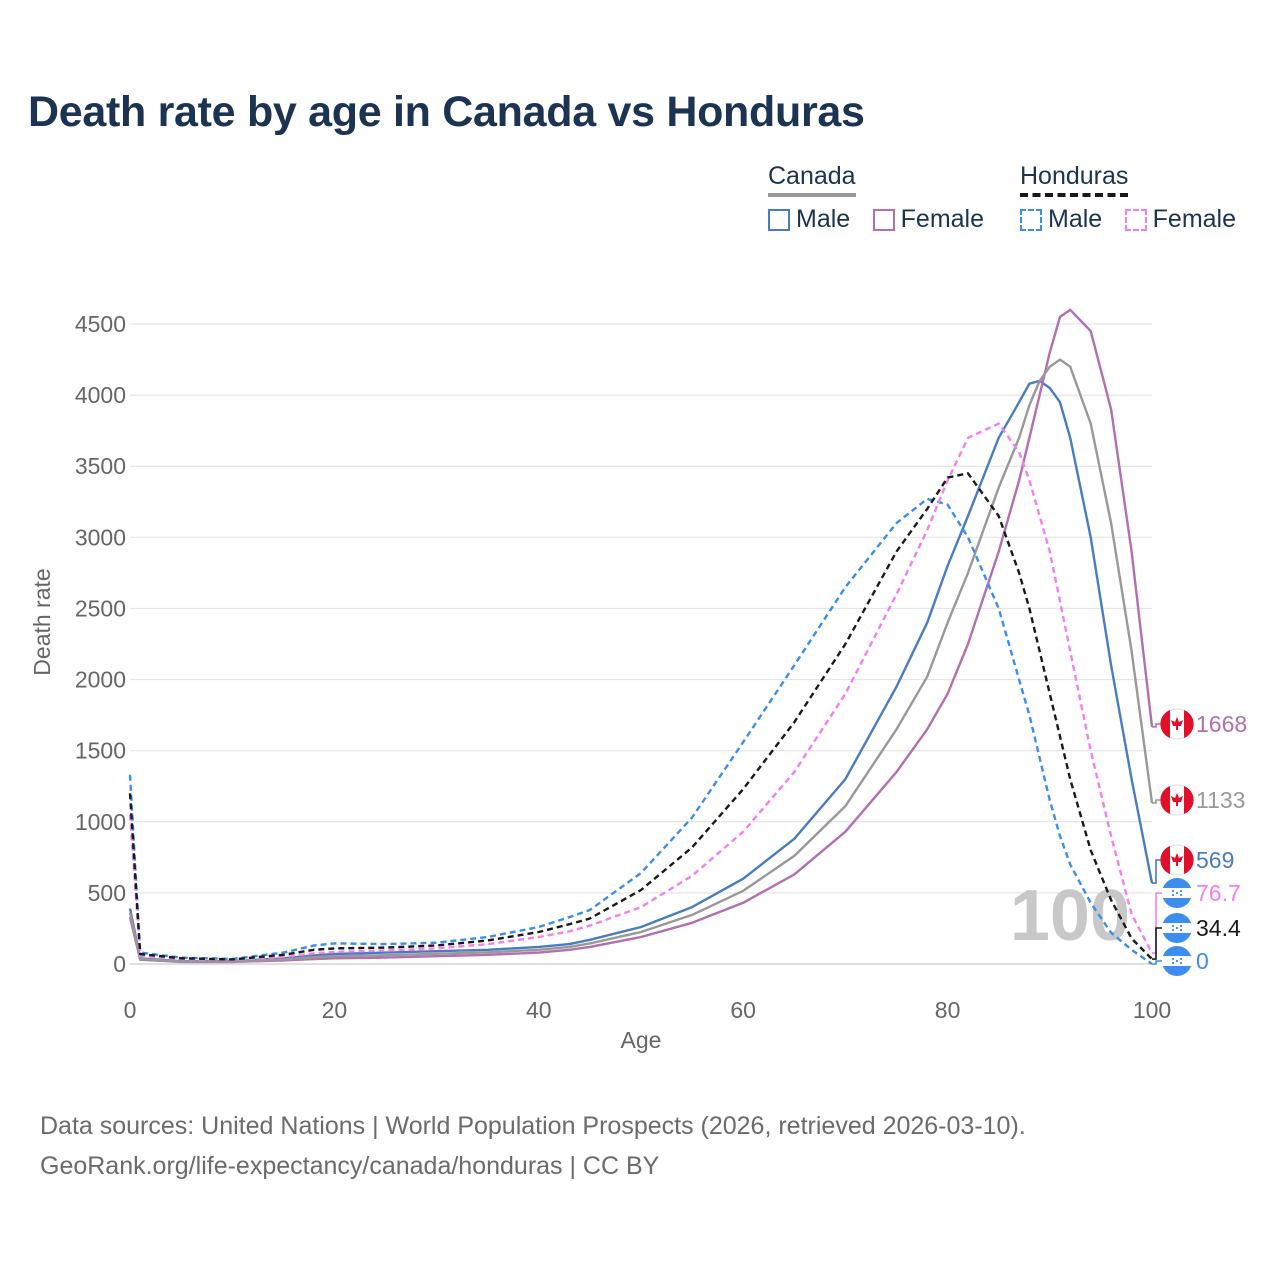 The height and width of the screenshot is (1280, 1280). What do you see at coordinates (100, 537) in the screenshot?
I see `y-tick-label: 3000` at bounding box center [100, 537].